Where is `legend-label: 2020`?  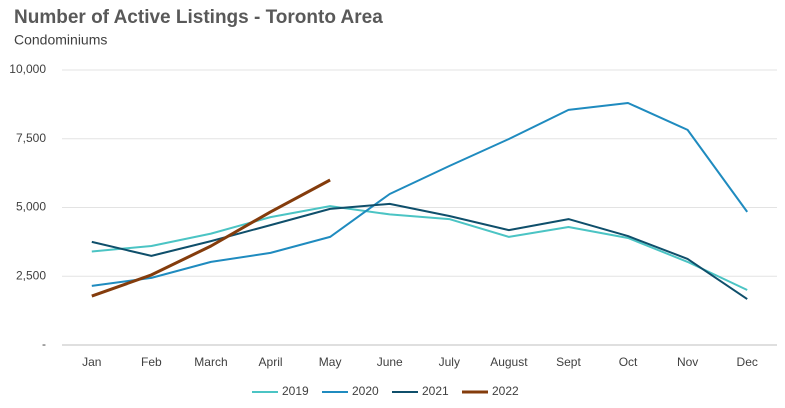
legend-label: 2020 is located at coordinates (365, 391).